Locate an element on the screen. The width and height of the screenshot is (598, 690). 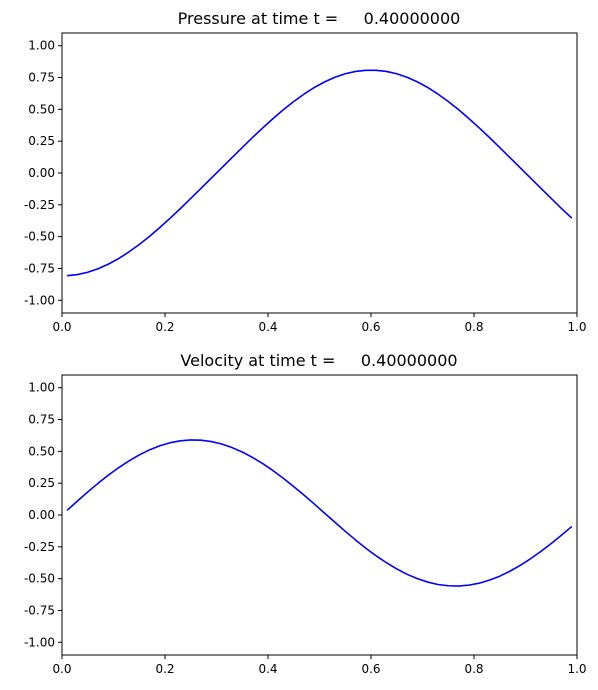
pressure-y-tick-label: 0.50 is located at coordinates (41, 109).